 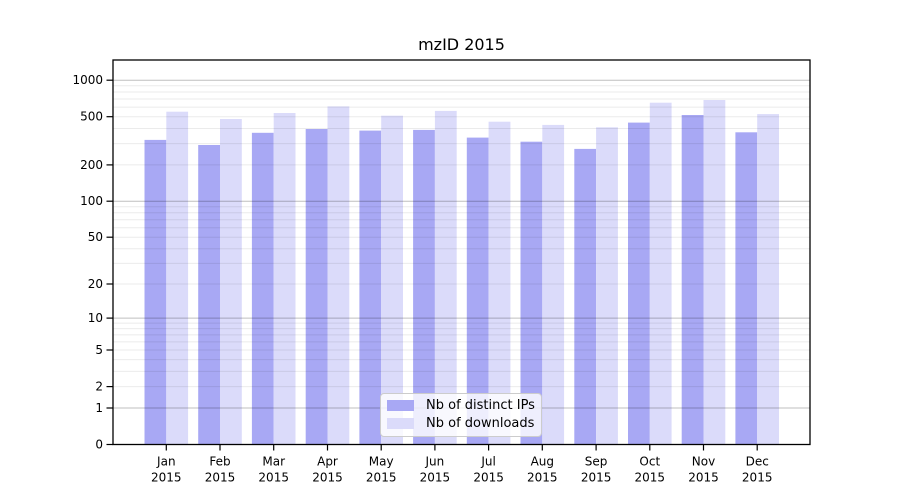 I want to click on y-tick-label: 0, so click(x=99, y=445).